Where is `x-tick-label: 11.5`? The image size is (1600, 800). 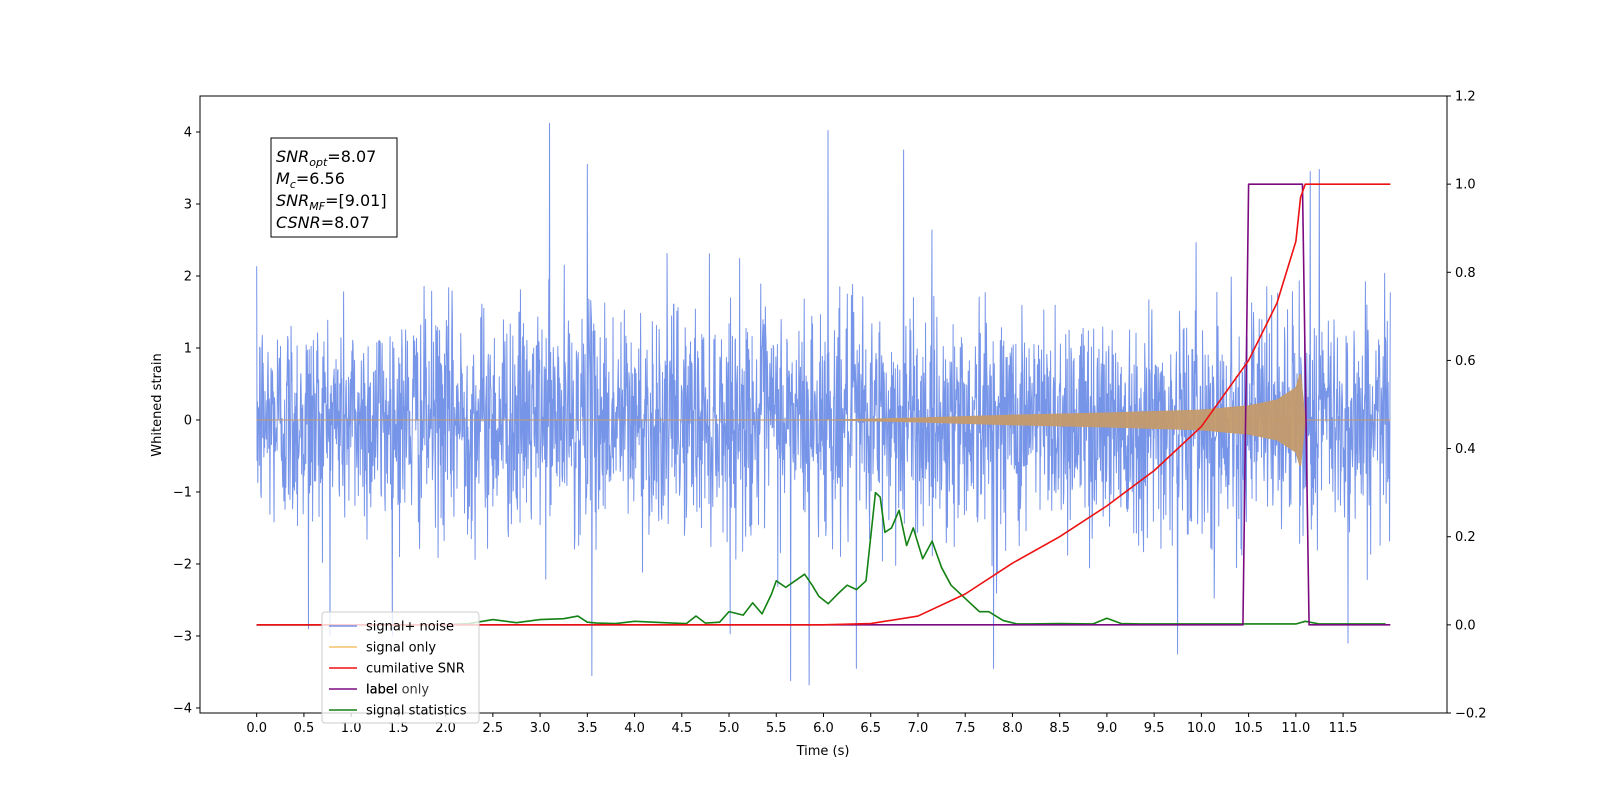 x-tick-label: 11.5 is located at coordinates (1343, 728).